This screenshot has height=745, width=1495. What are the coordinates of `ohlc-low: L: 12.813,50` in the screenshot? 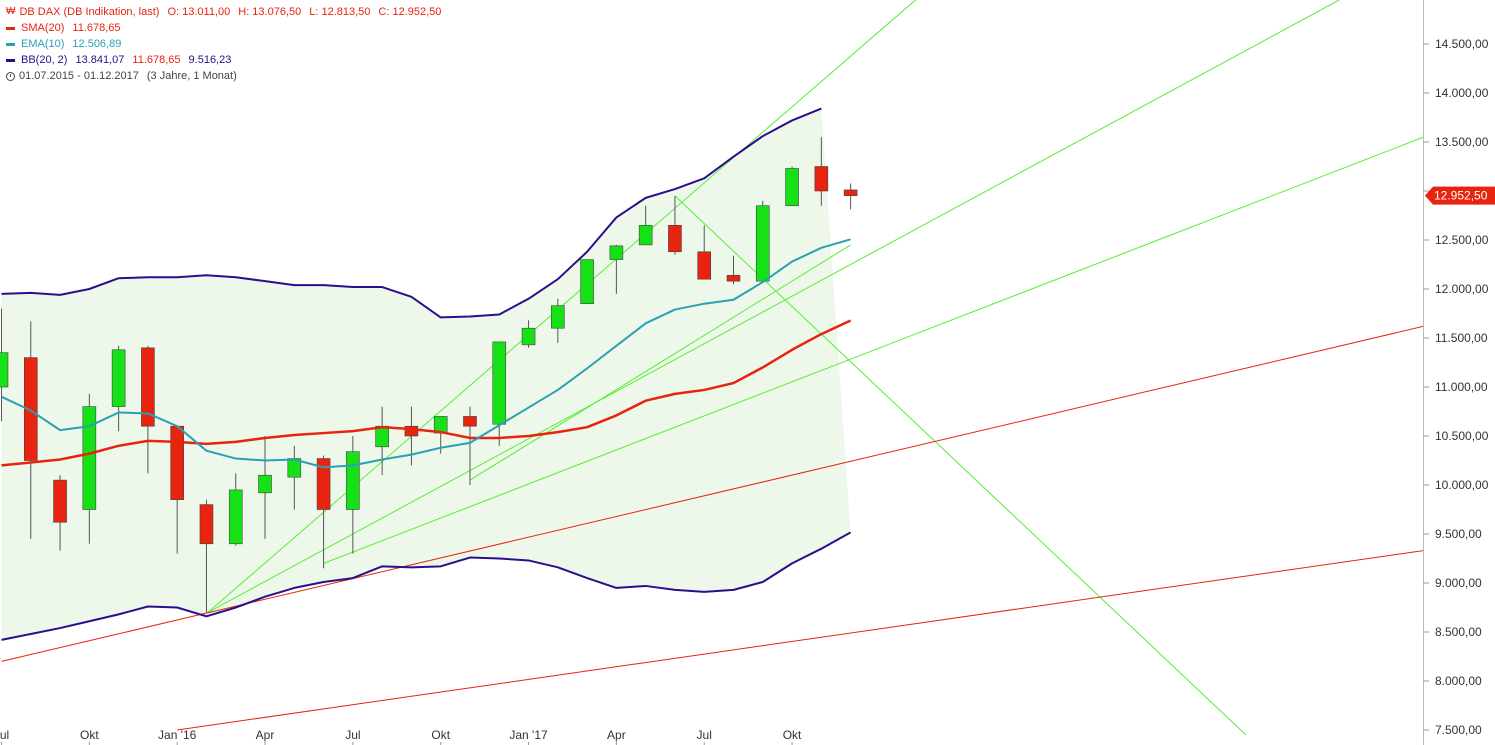 It's located at (340, 12).